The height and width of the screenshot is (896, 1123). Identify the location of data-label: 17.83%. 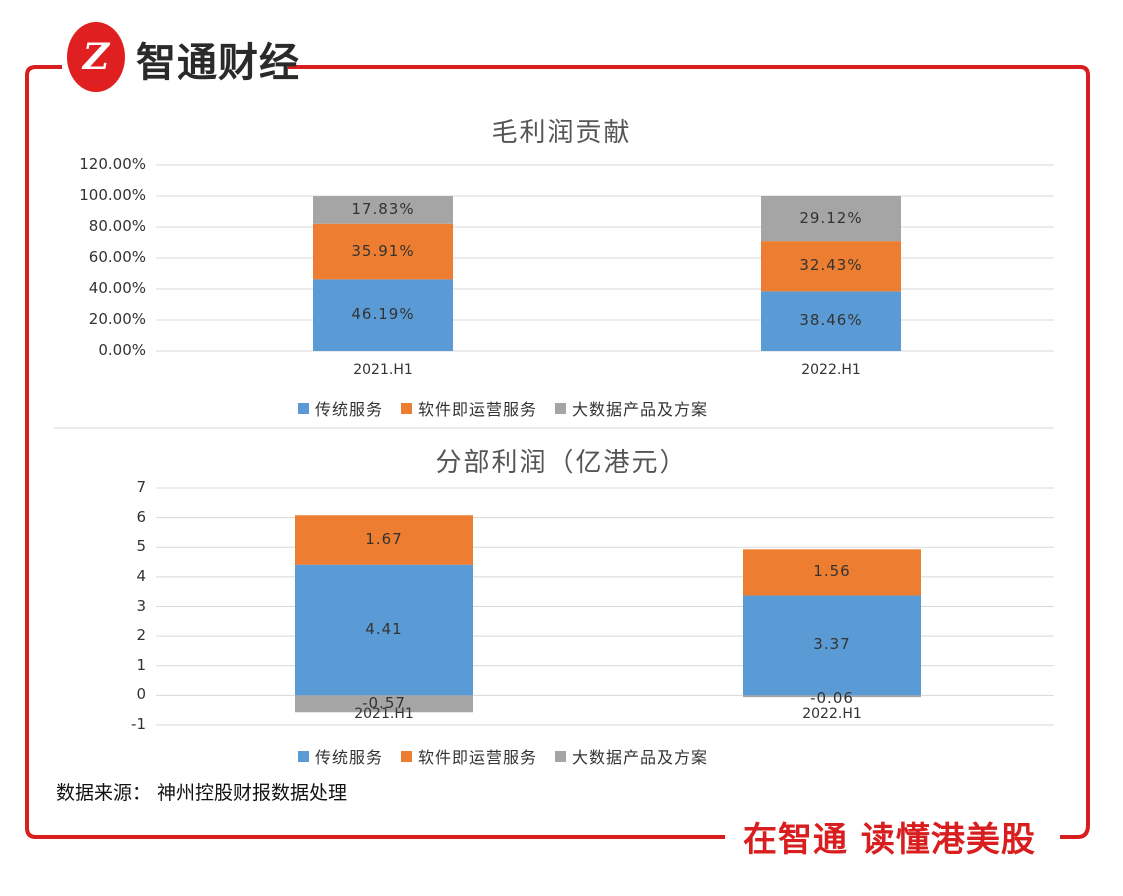
(383, 208).